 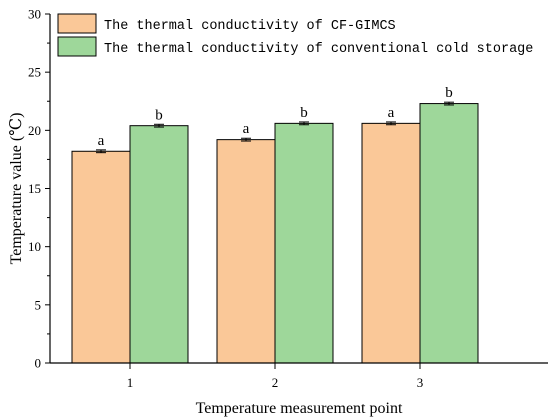 I want to click on y-tick-label: 25, so click(x=34, y=72).